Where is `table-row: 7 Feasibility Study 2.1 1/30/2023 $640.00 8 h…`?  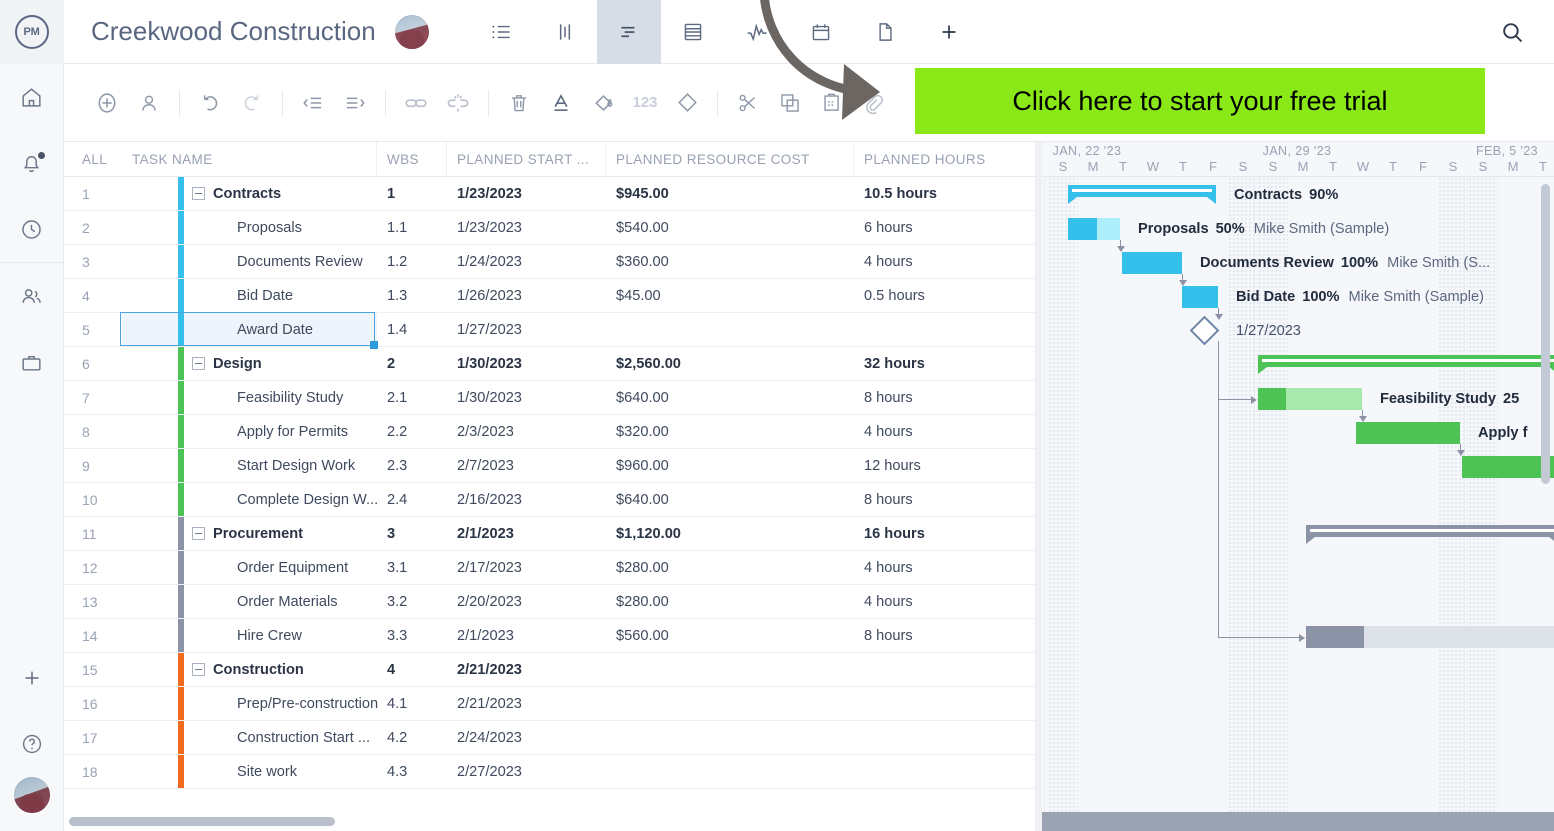
table-row: 7 Feasibility Study 2.1 1/30/2023 $640.00 8 h… is located at coordinates (549, 398).